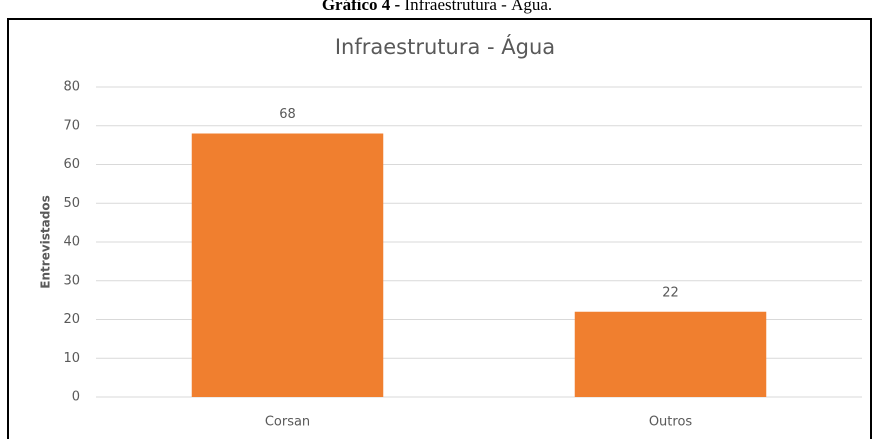  I want to click on x-tick-label: Corsan, so click(287, 422).